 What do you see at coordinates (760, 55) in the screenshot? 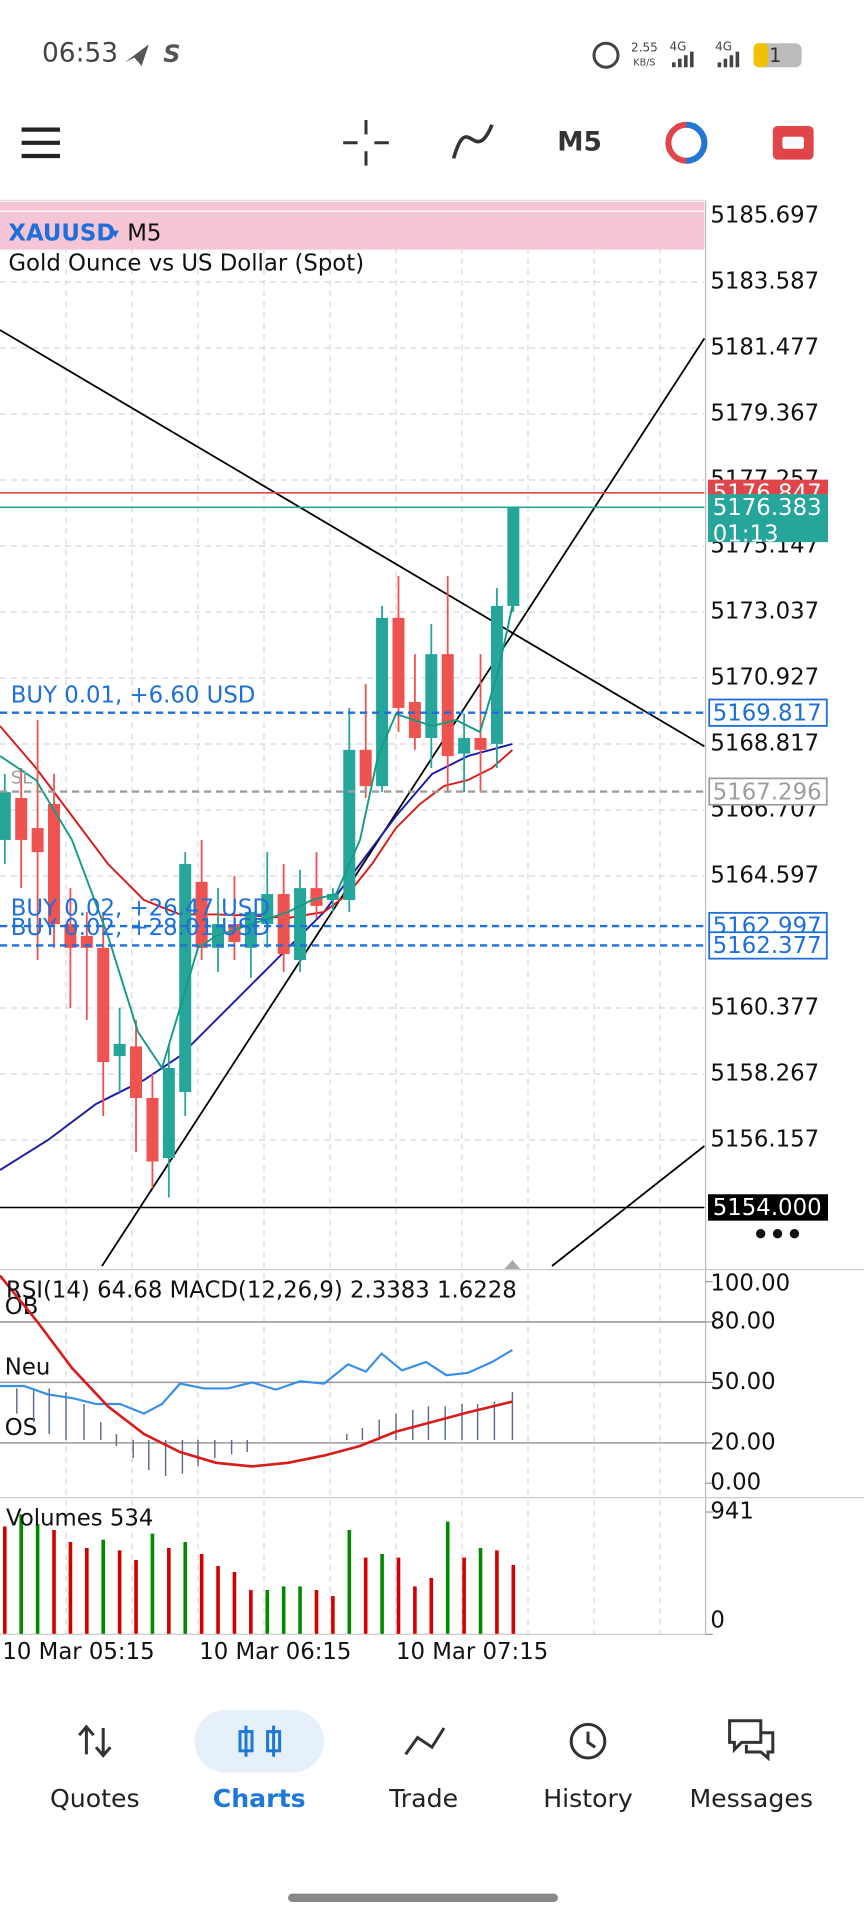
I see `battery-level` at bounding box center [760, 55].